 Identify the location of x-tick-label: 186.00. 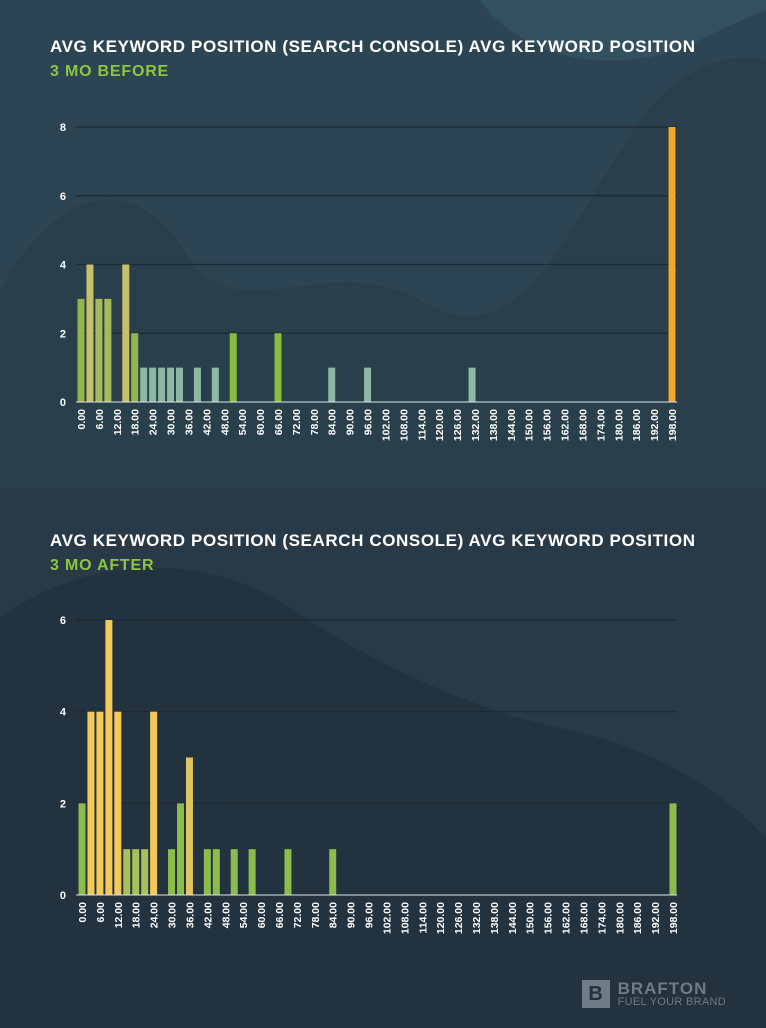
(637, 425).